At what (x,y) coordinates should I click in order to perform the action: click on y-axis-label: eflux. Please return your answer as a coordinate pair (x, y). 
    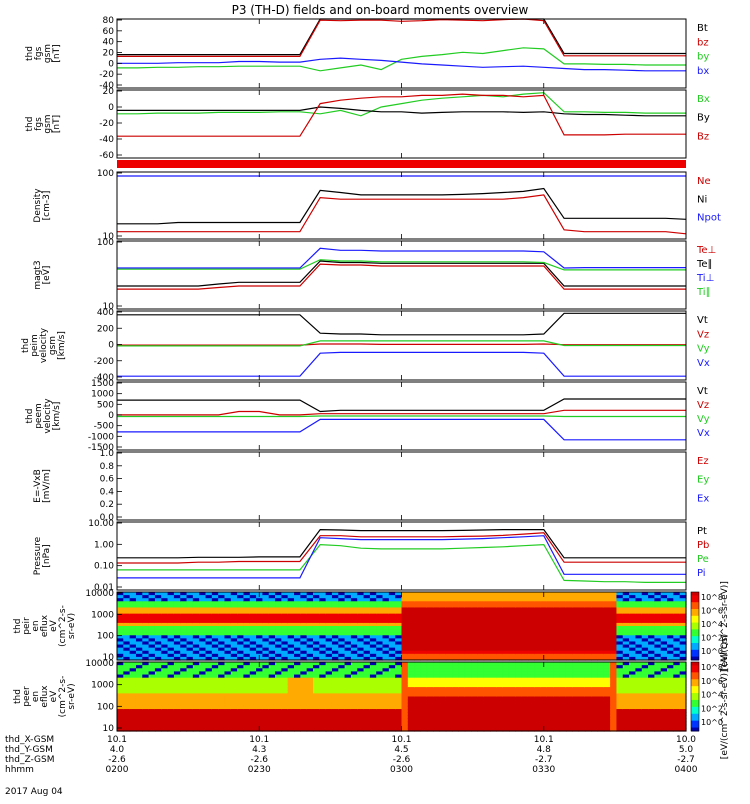
    Looking at the image, I should click on (45, 696).